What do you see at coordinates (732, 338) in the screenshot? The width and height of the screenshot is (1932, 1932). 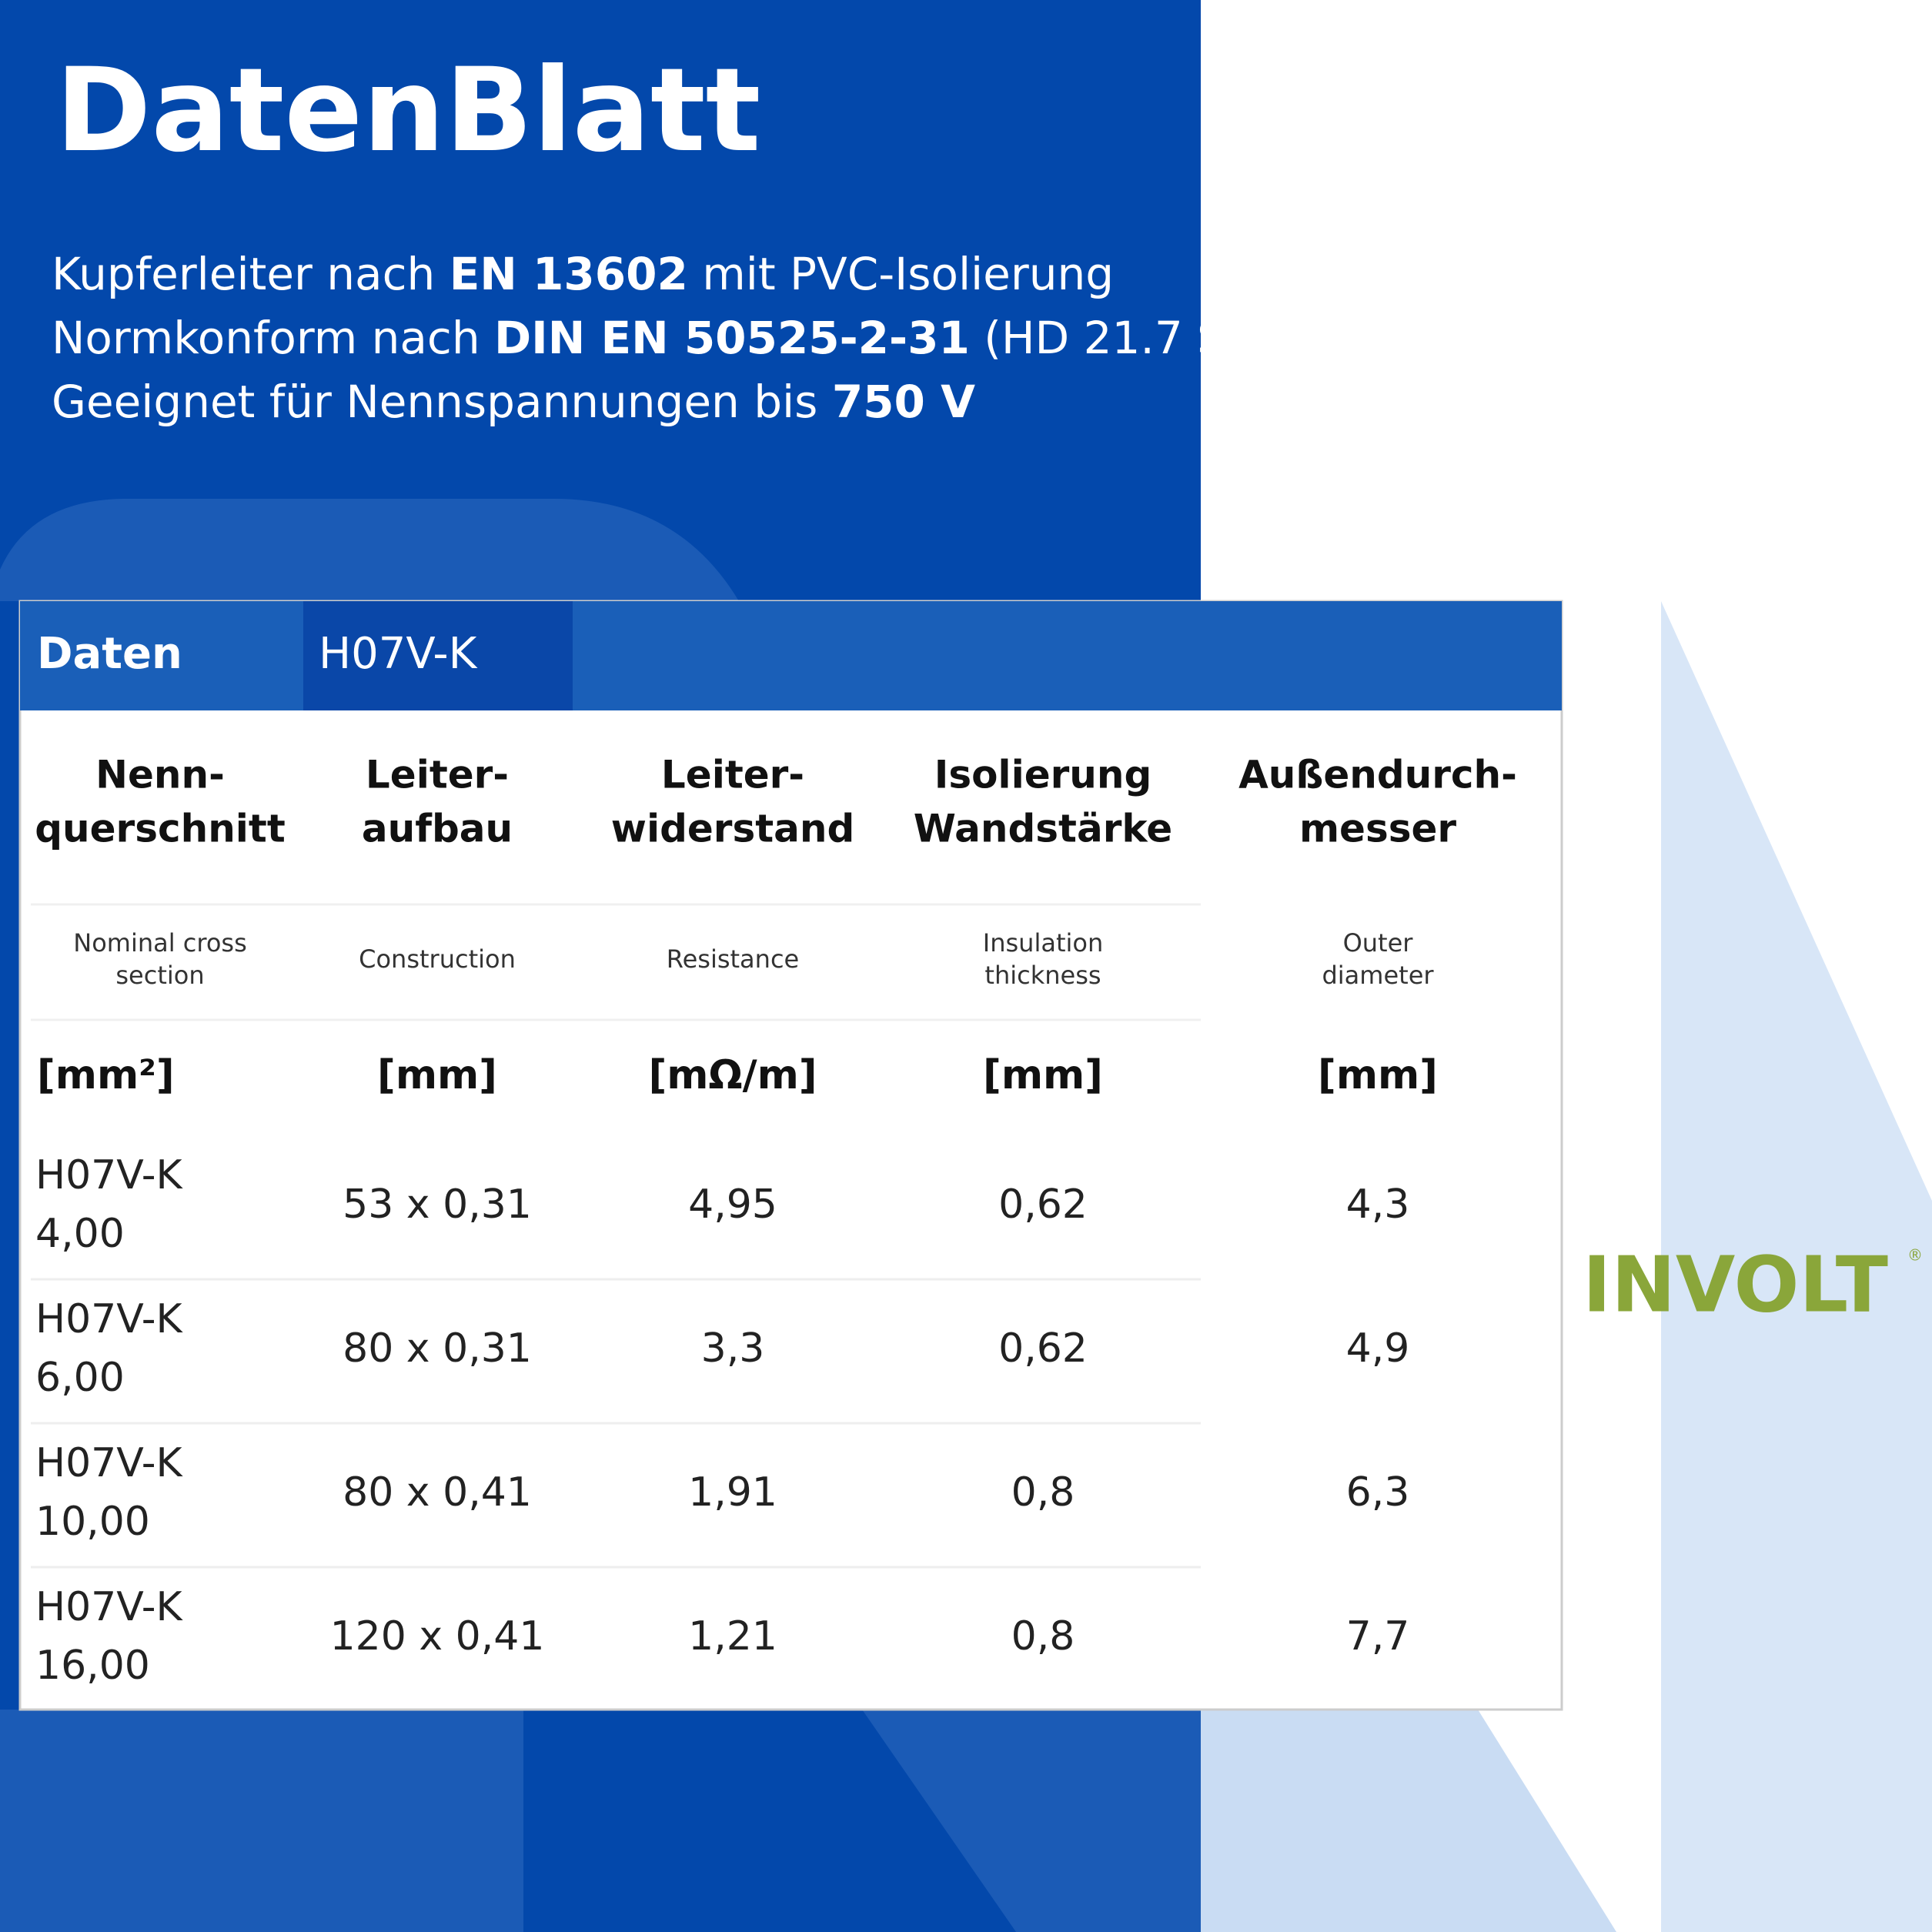 I see `intro-segment: DIN EN 50525-2-31` at bounding box center [732, 338].